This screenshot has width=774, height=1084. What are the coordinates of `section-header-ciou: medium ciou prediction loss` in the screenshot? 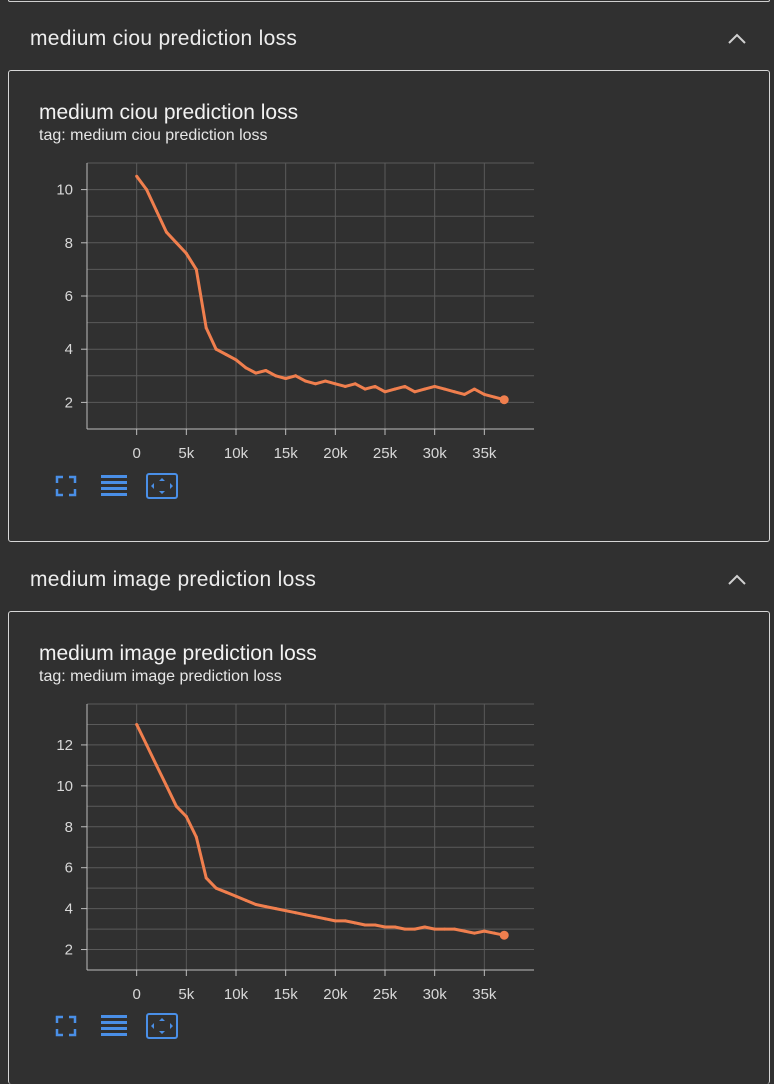 It's located at (389, 39).